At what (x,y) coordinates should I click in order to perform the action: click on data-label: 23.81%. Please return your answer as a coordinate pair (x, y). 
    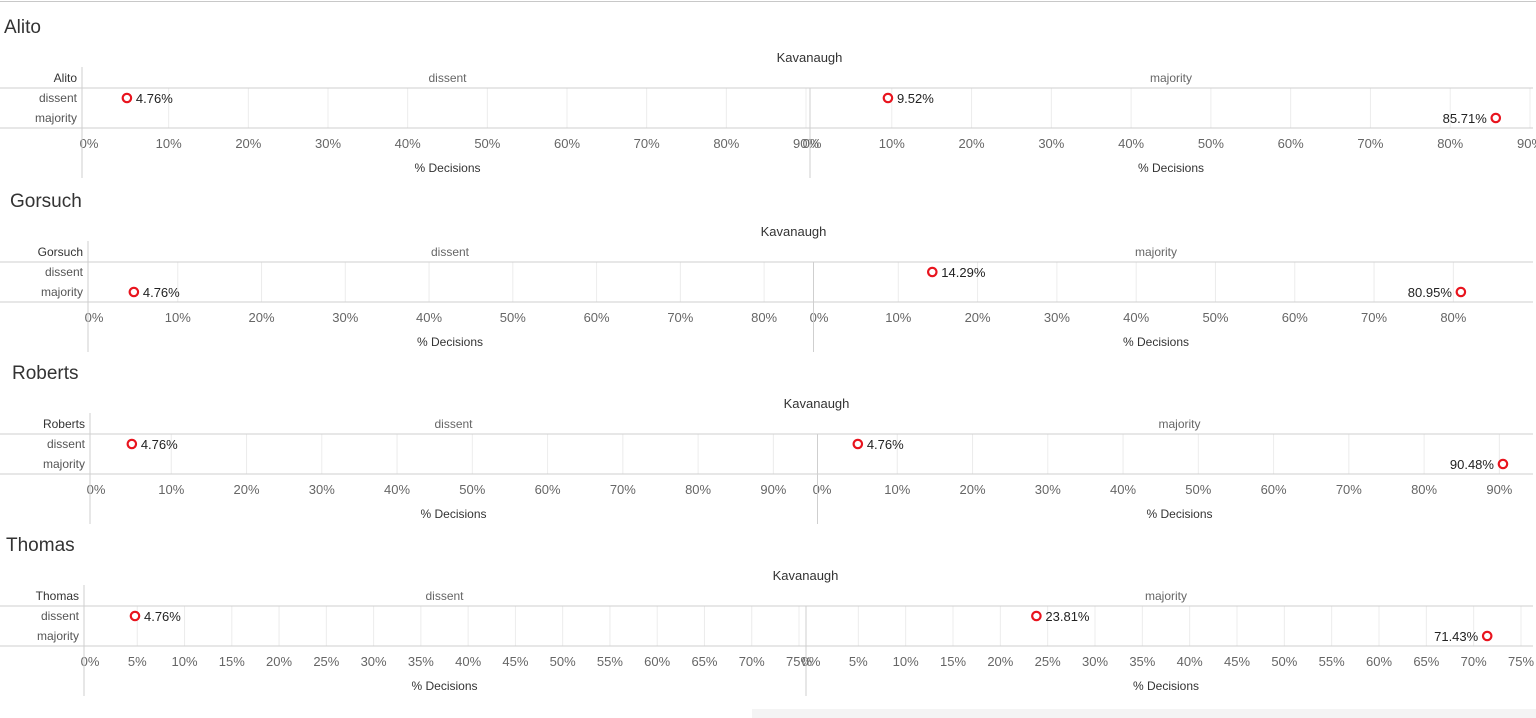
    Looking at the image, I should click on (1067, 616).